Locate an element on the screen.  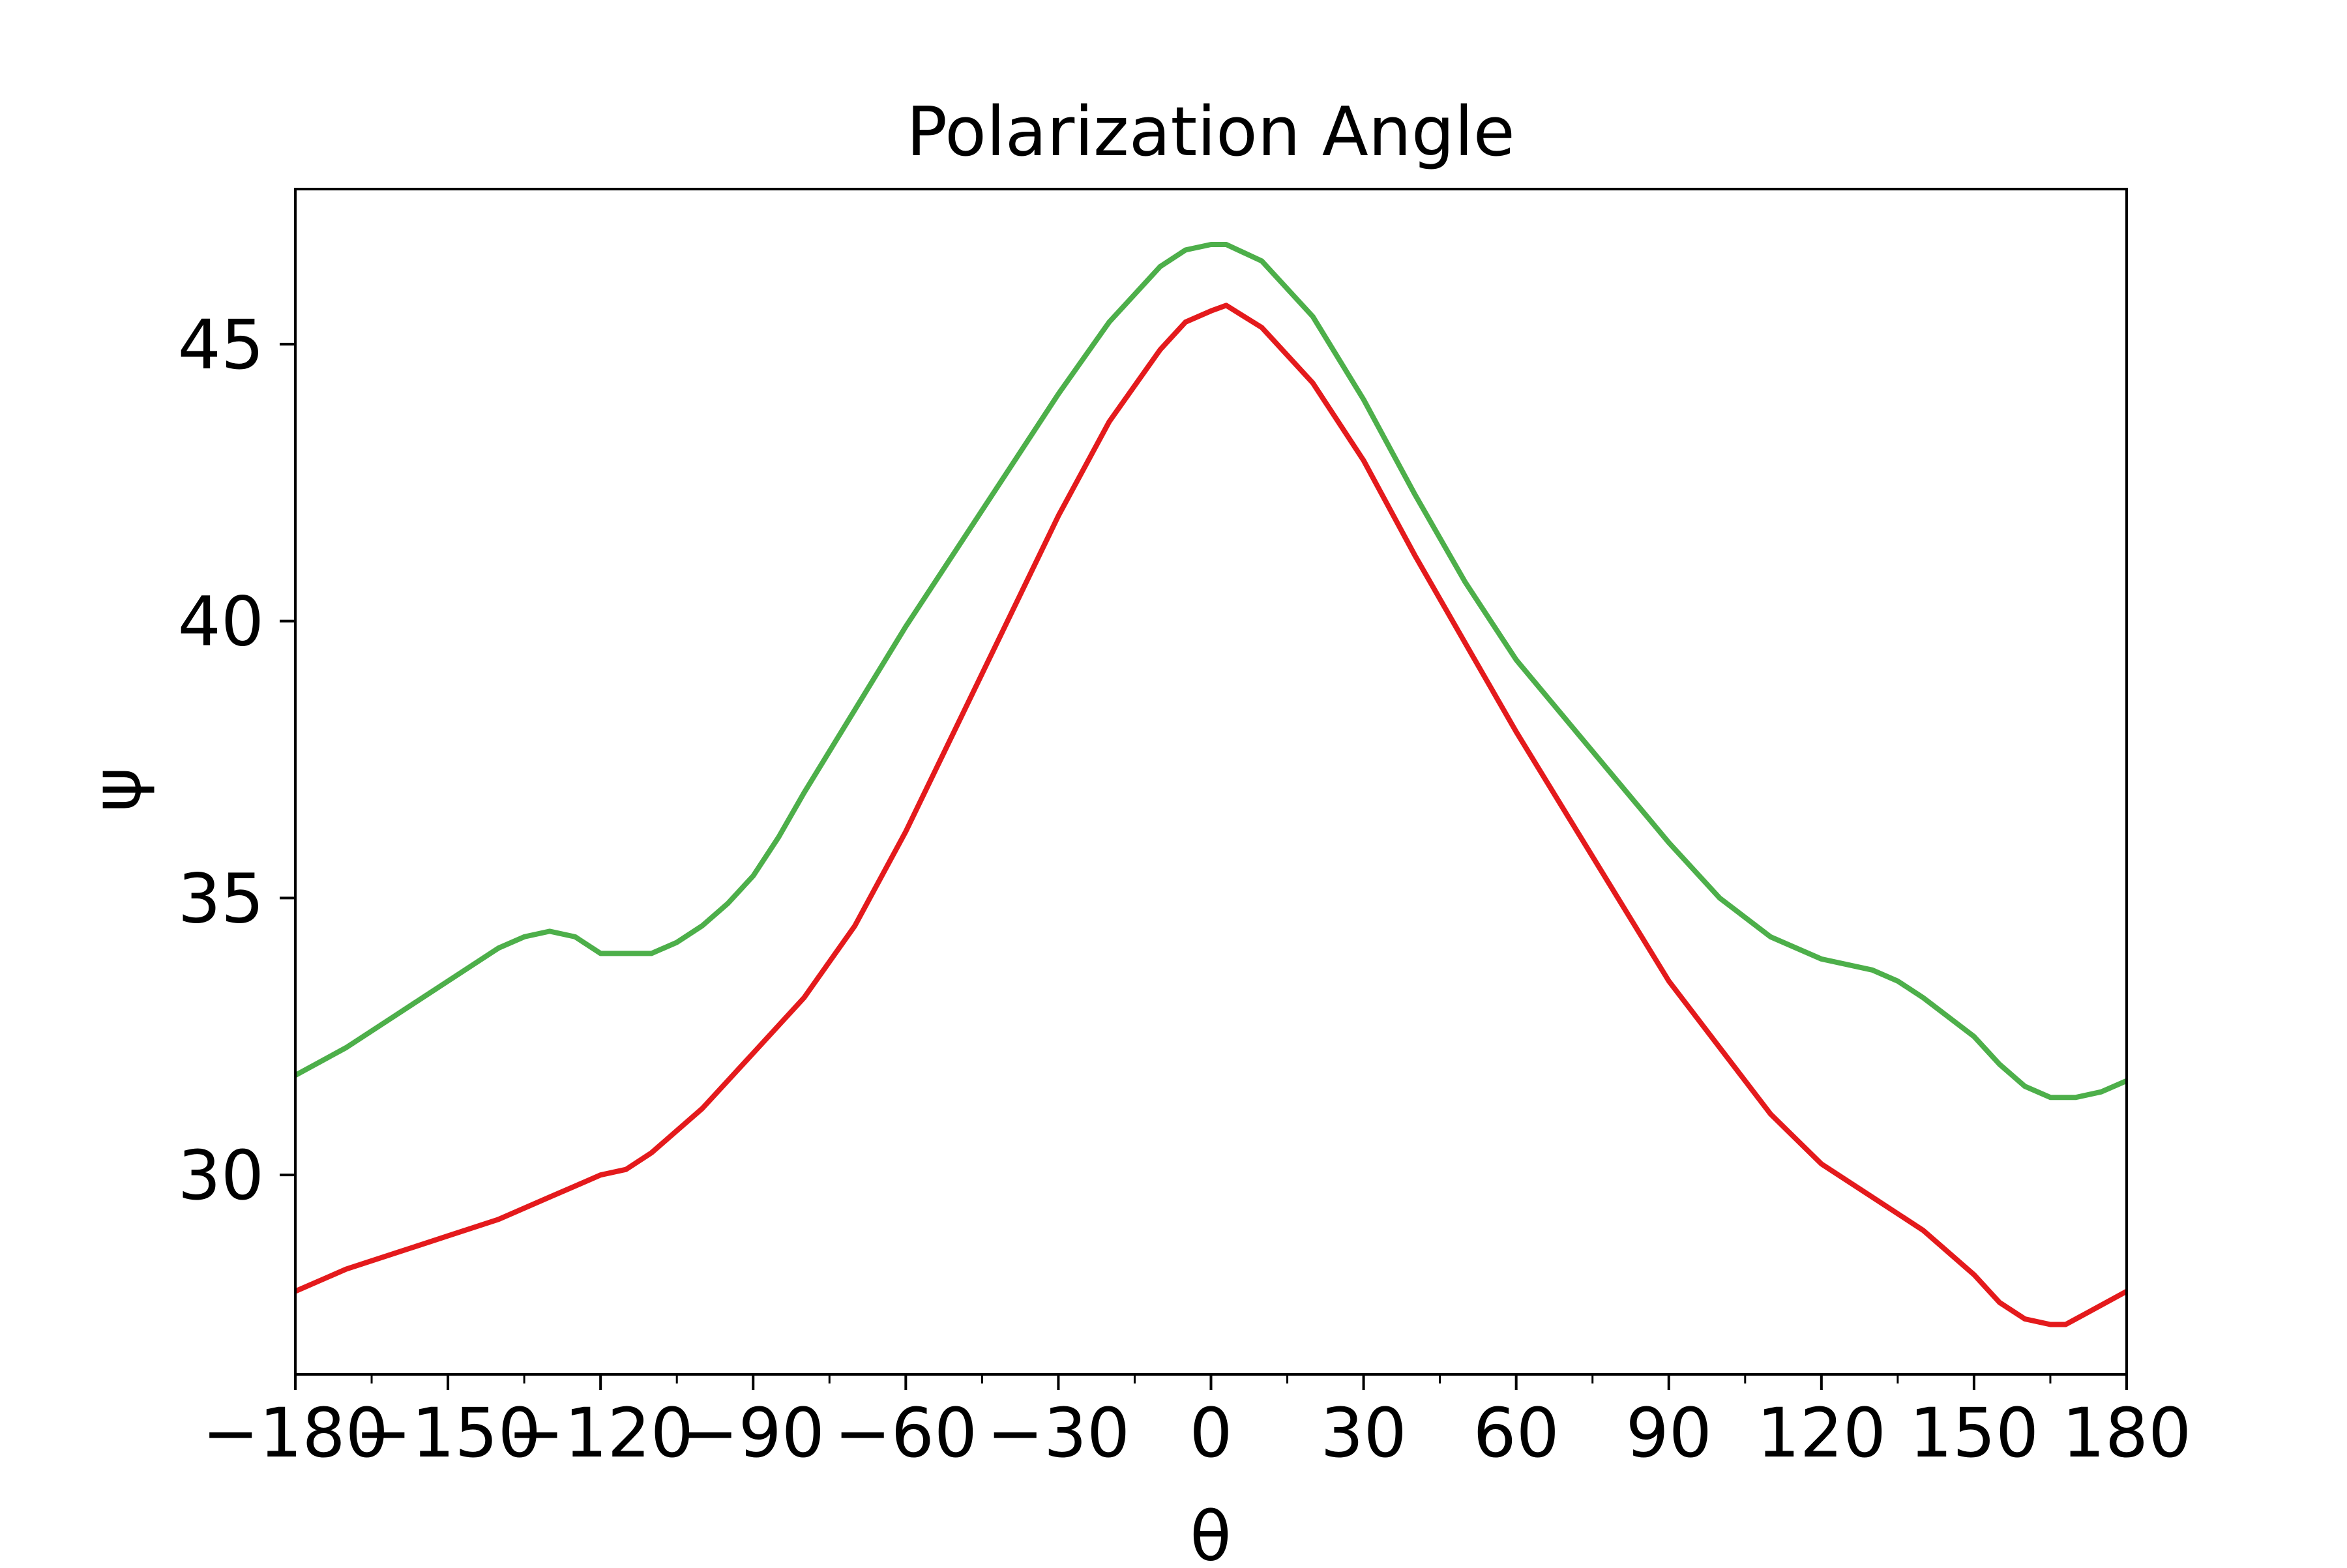
x-axis: −180−150−120−90 −60 −30 0 30 60 90 120 150 180 is located at coordinates (1196, 1424).